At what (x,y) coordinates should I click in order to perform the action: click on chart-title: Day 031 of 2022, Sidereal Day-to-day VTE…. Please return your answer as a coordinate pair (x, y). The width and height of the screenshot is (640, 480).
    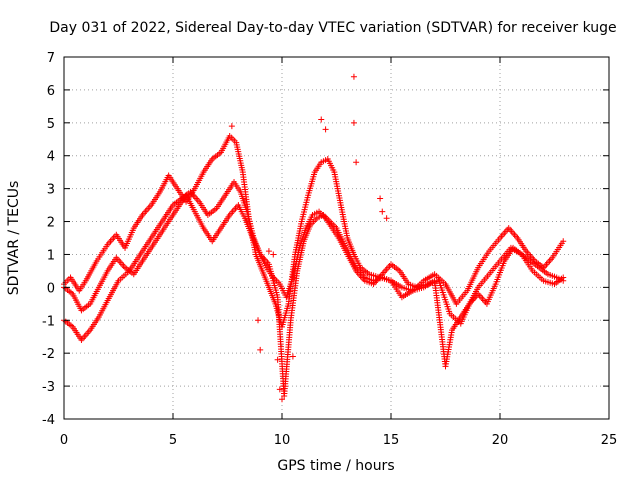
    Looking at the image, I should click on (332, 28).